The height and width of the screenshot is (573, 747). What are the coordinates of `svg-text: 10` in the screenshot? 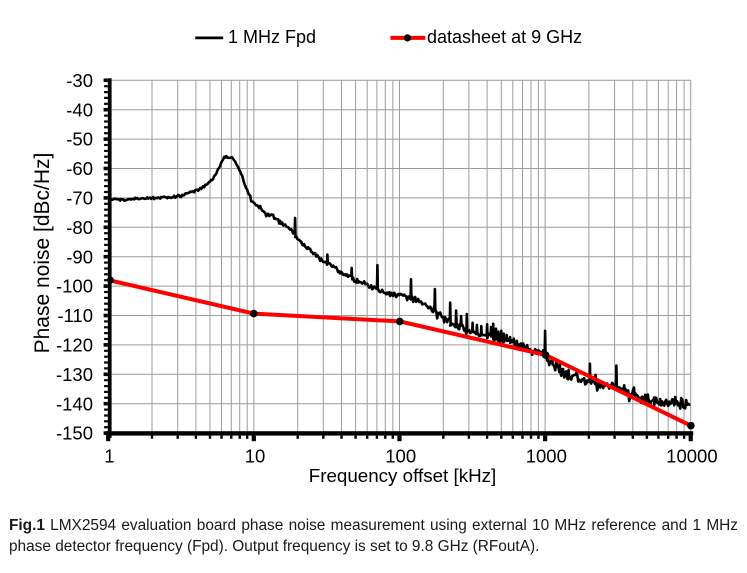 It's located at (255, 456).